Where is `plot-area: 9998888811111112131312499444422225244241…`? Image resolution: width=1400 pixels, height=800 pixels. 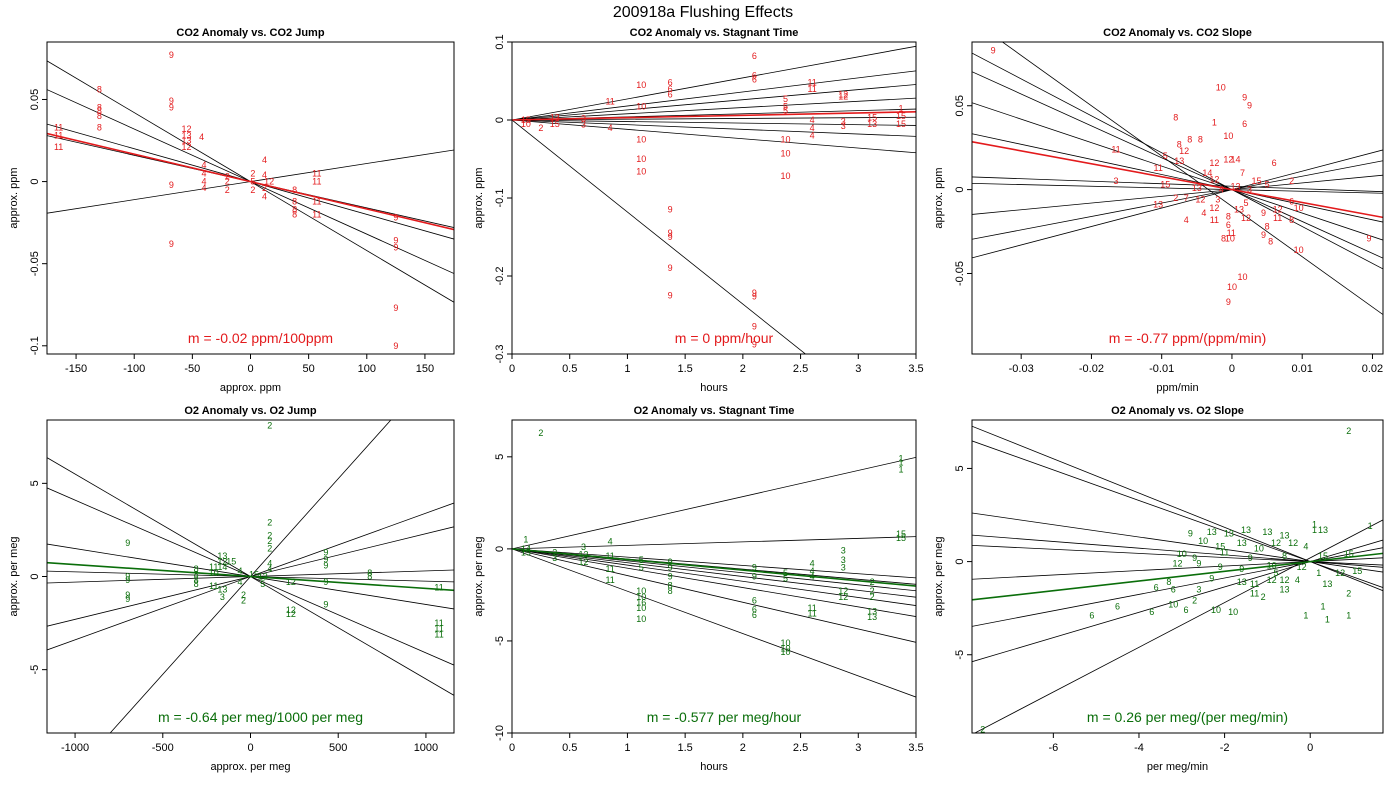 plot-area: 9998888811111112131312499444422225244241… is located at coordinates (250, 200).